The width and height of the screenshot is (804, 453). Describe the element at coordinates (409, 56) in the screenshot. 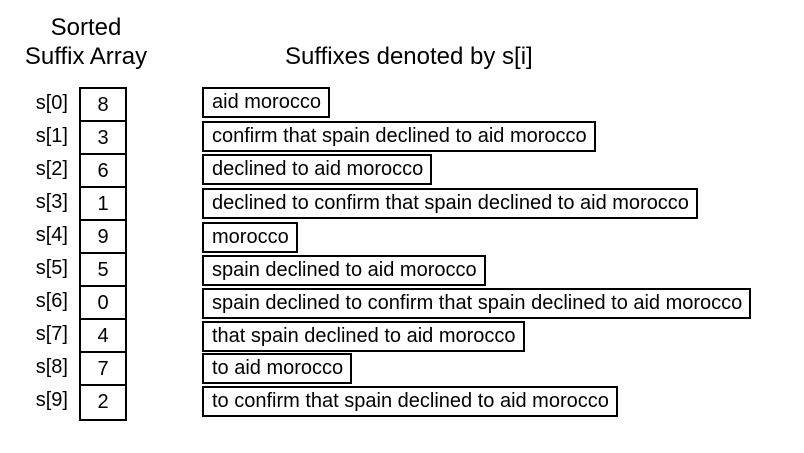

I see `suffixes-heading: Suffixes denoted by s[i]` at that location.